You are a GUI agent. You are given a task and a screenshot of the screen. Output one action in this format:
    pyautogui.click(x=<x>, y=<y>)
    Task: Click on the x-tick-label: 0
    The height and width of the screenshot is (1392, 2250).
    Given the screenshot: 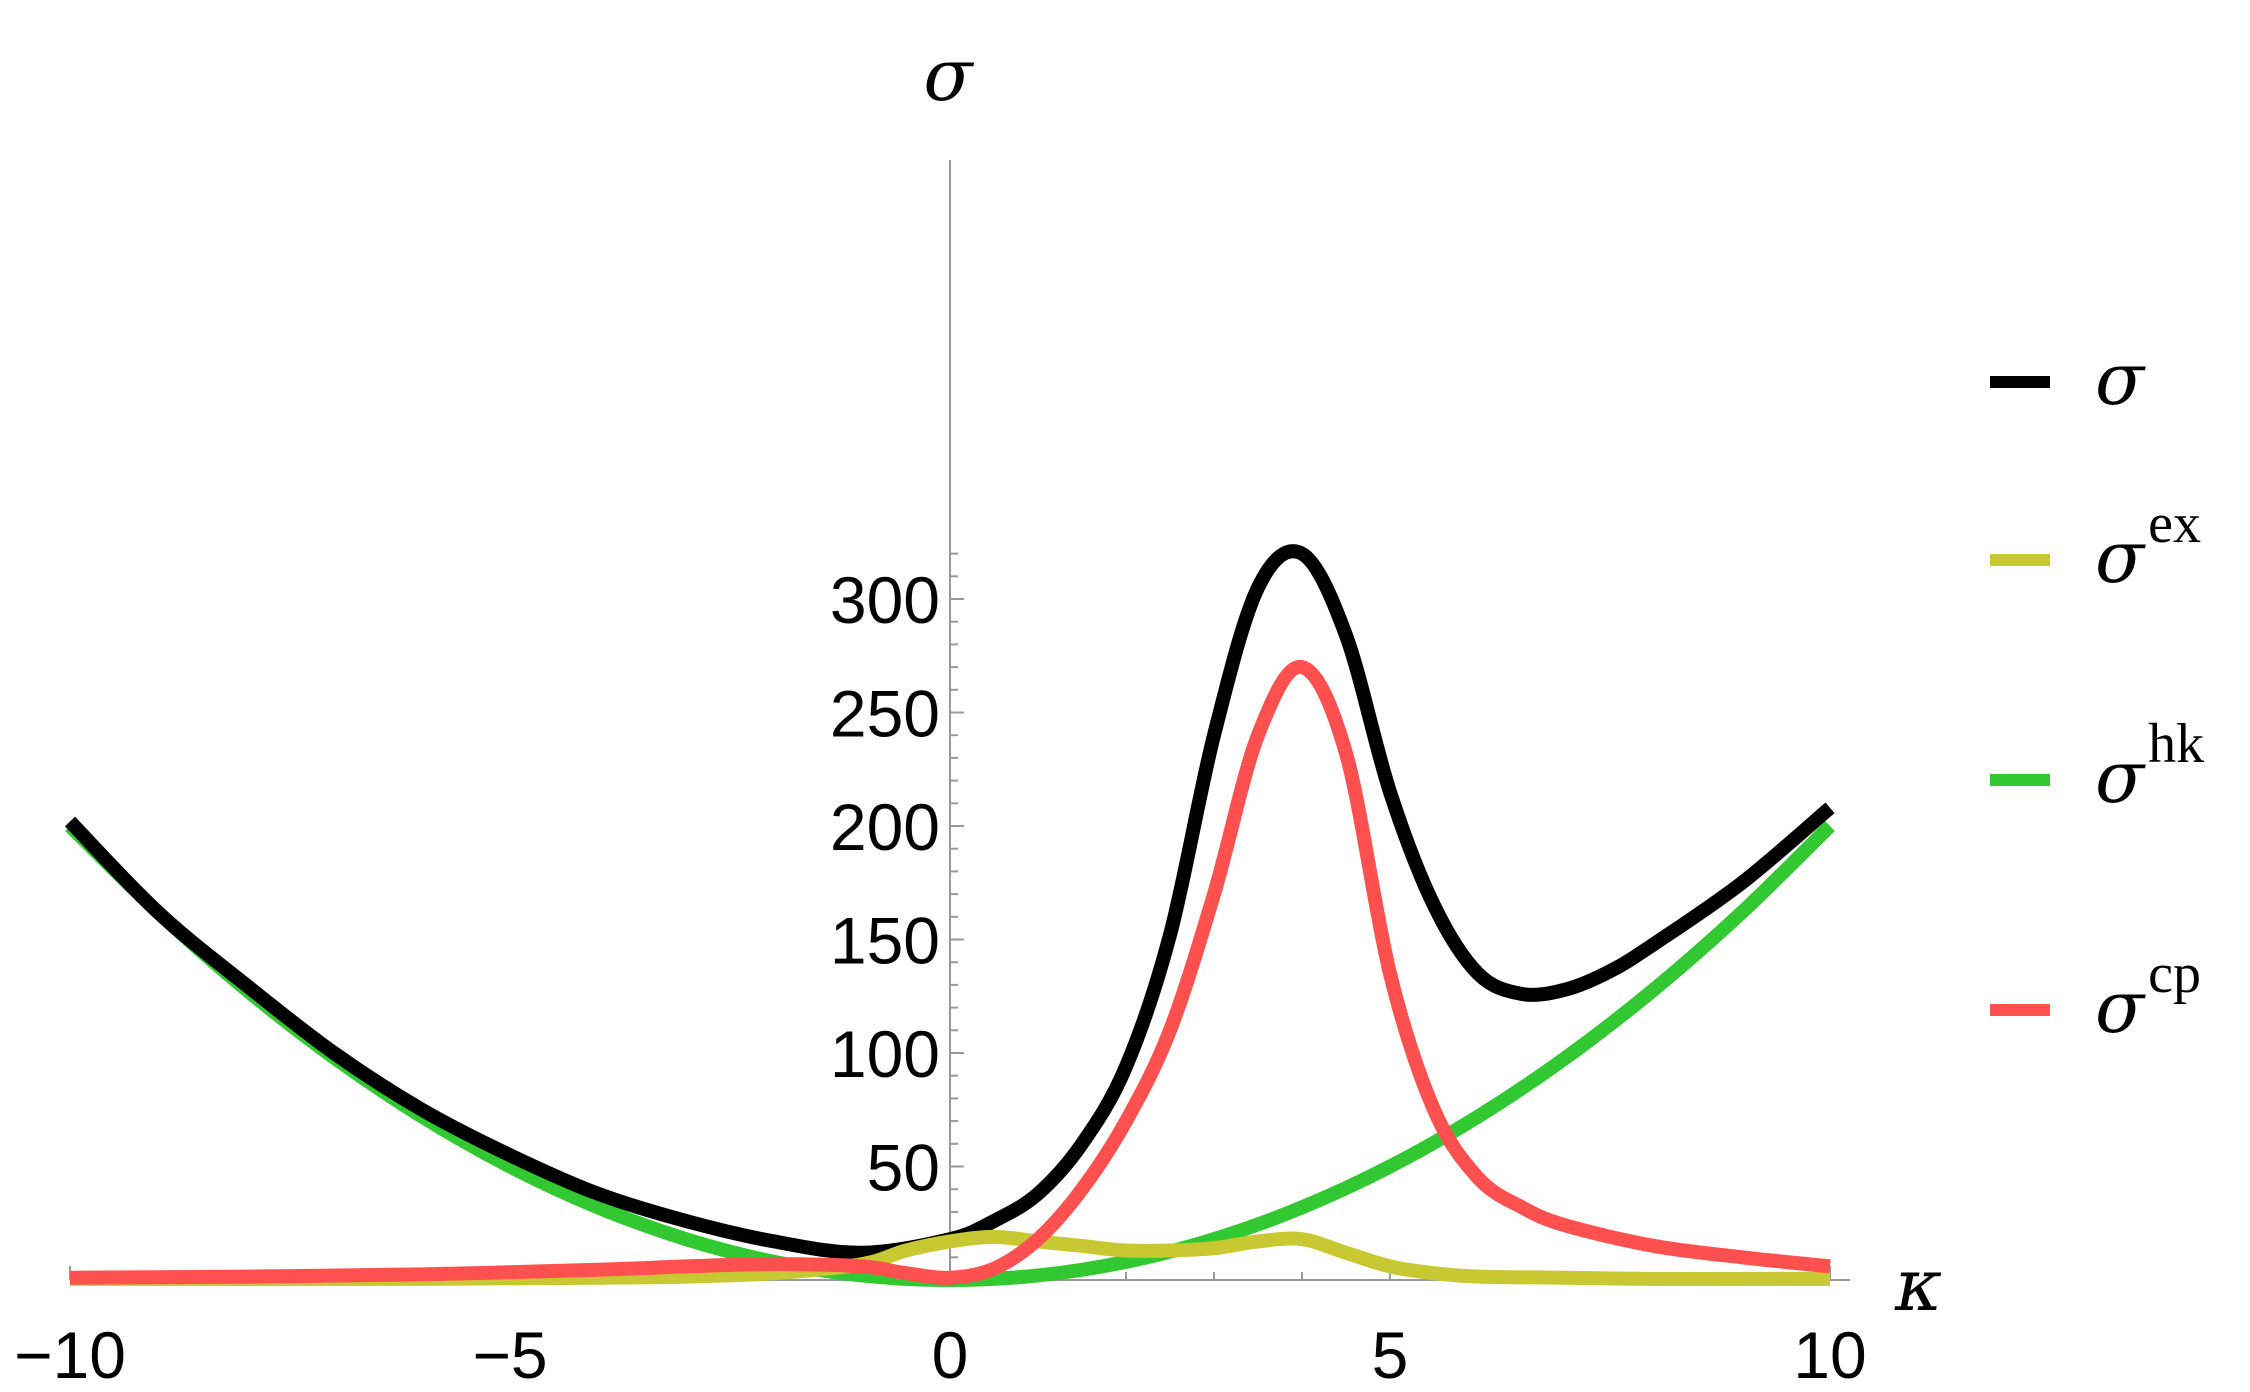 What is the action you would take?
    pyautogui.click(x=950, y=1355)
    